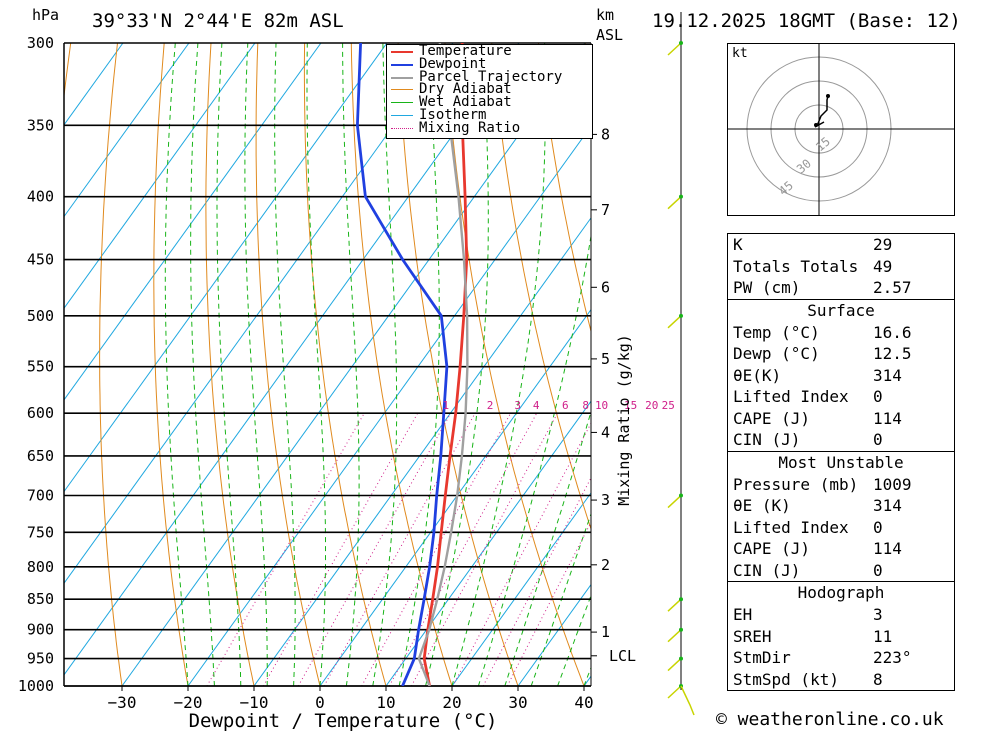  What do you see at coordinates (565, 405) in the screenshot?
I see `mixing-ratio-label: 6` at bounding box center [565, 405].